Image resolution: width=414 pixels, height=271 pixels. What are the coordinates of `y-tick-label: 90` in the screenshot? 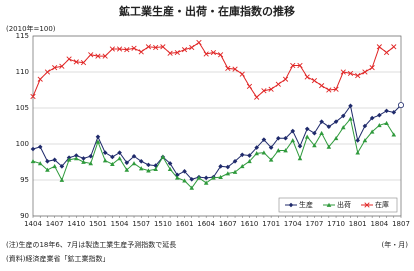 It's located at (24, 216).